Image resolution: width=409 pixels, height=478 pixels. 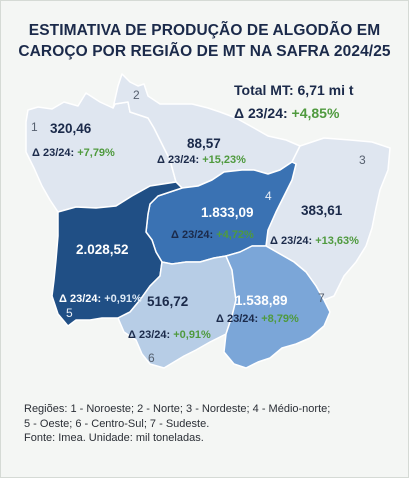 What do you see at coordinates (261, 300) in the screenshot?
I see `region-7-value: 1.538,89` at bounding box center [261, 300].